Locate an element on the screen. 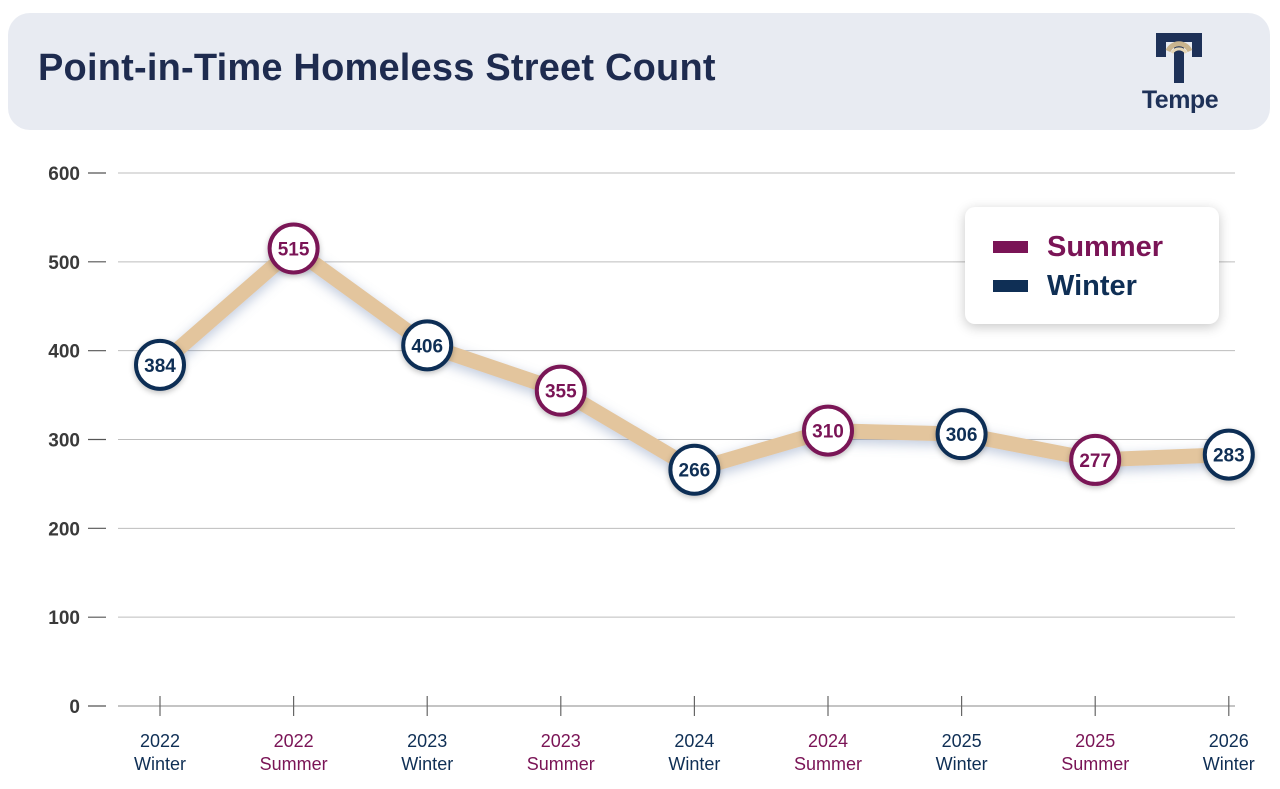  tempe-logo-icon is located at coordinates (1179, 58).